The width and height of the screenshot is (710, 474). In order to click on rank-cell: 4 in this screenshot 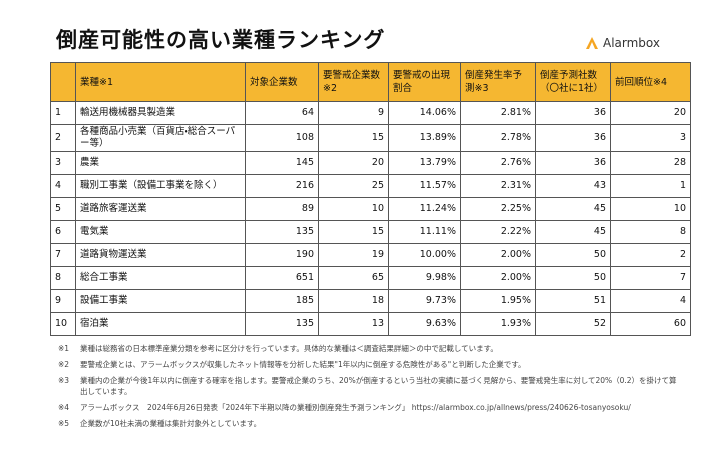, I will do `click(63, 186)`.